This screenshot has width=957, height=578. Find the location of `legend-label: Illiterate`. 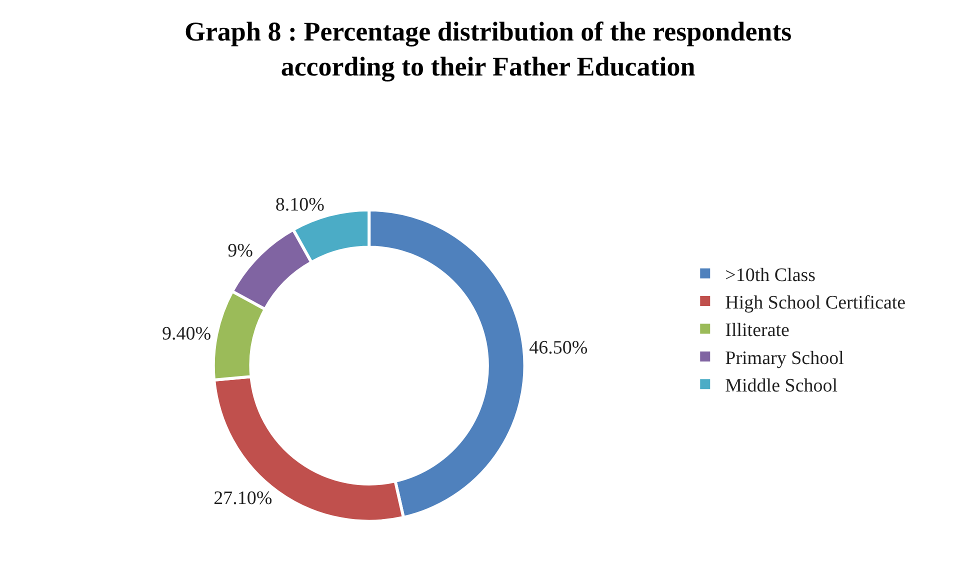

legend-label: Illiterate is located at coordinates (757, 331).